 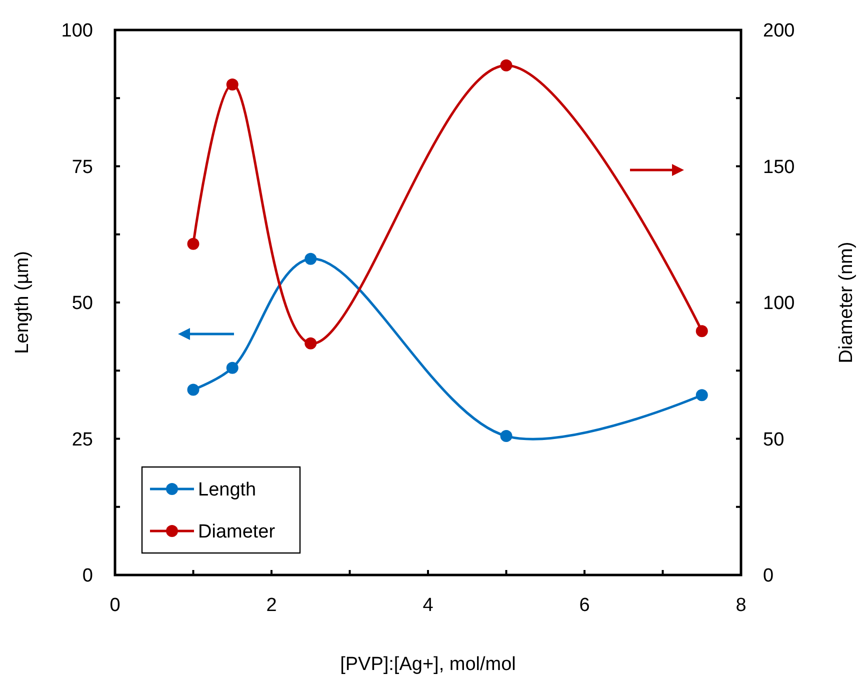 I want to click on y-tick-label: 25, so click(x=82, y=439).